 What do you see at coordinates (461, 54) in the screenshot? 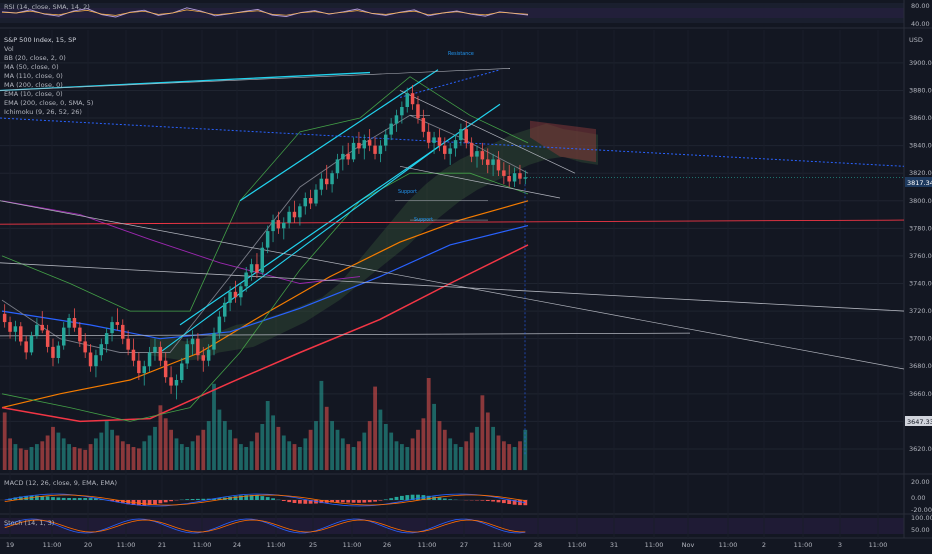
I see `annotation-resistance: Resistance` at bounding box center [461, 54].